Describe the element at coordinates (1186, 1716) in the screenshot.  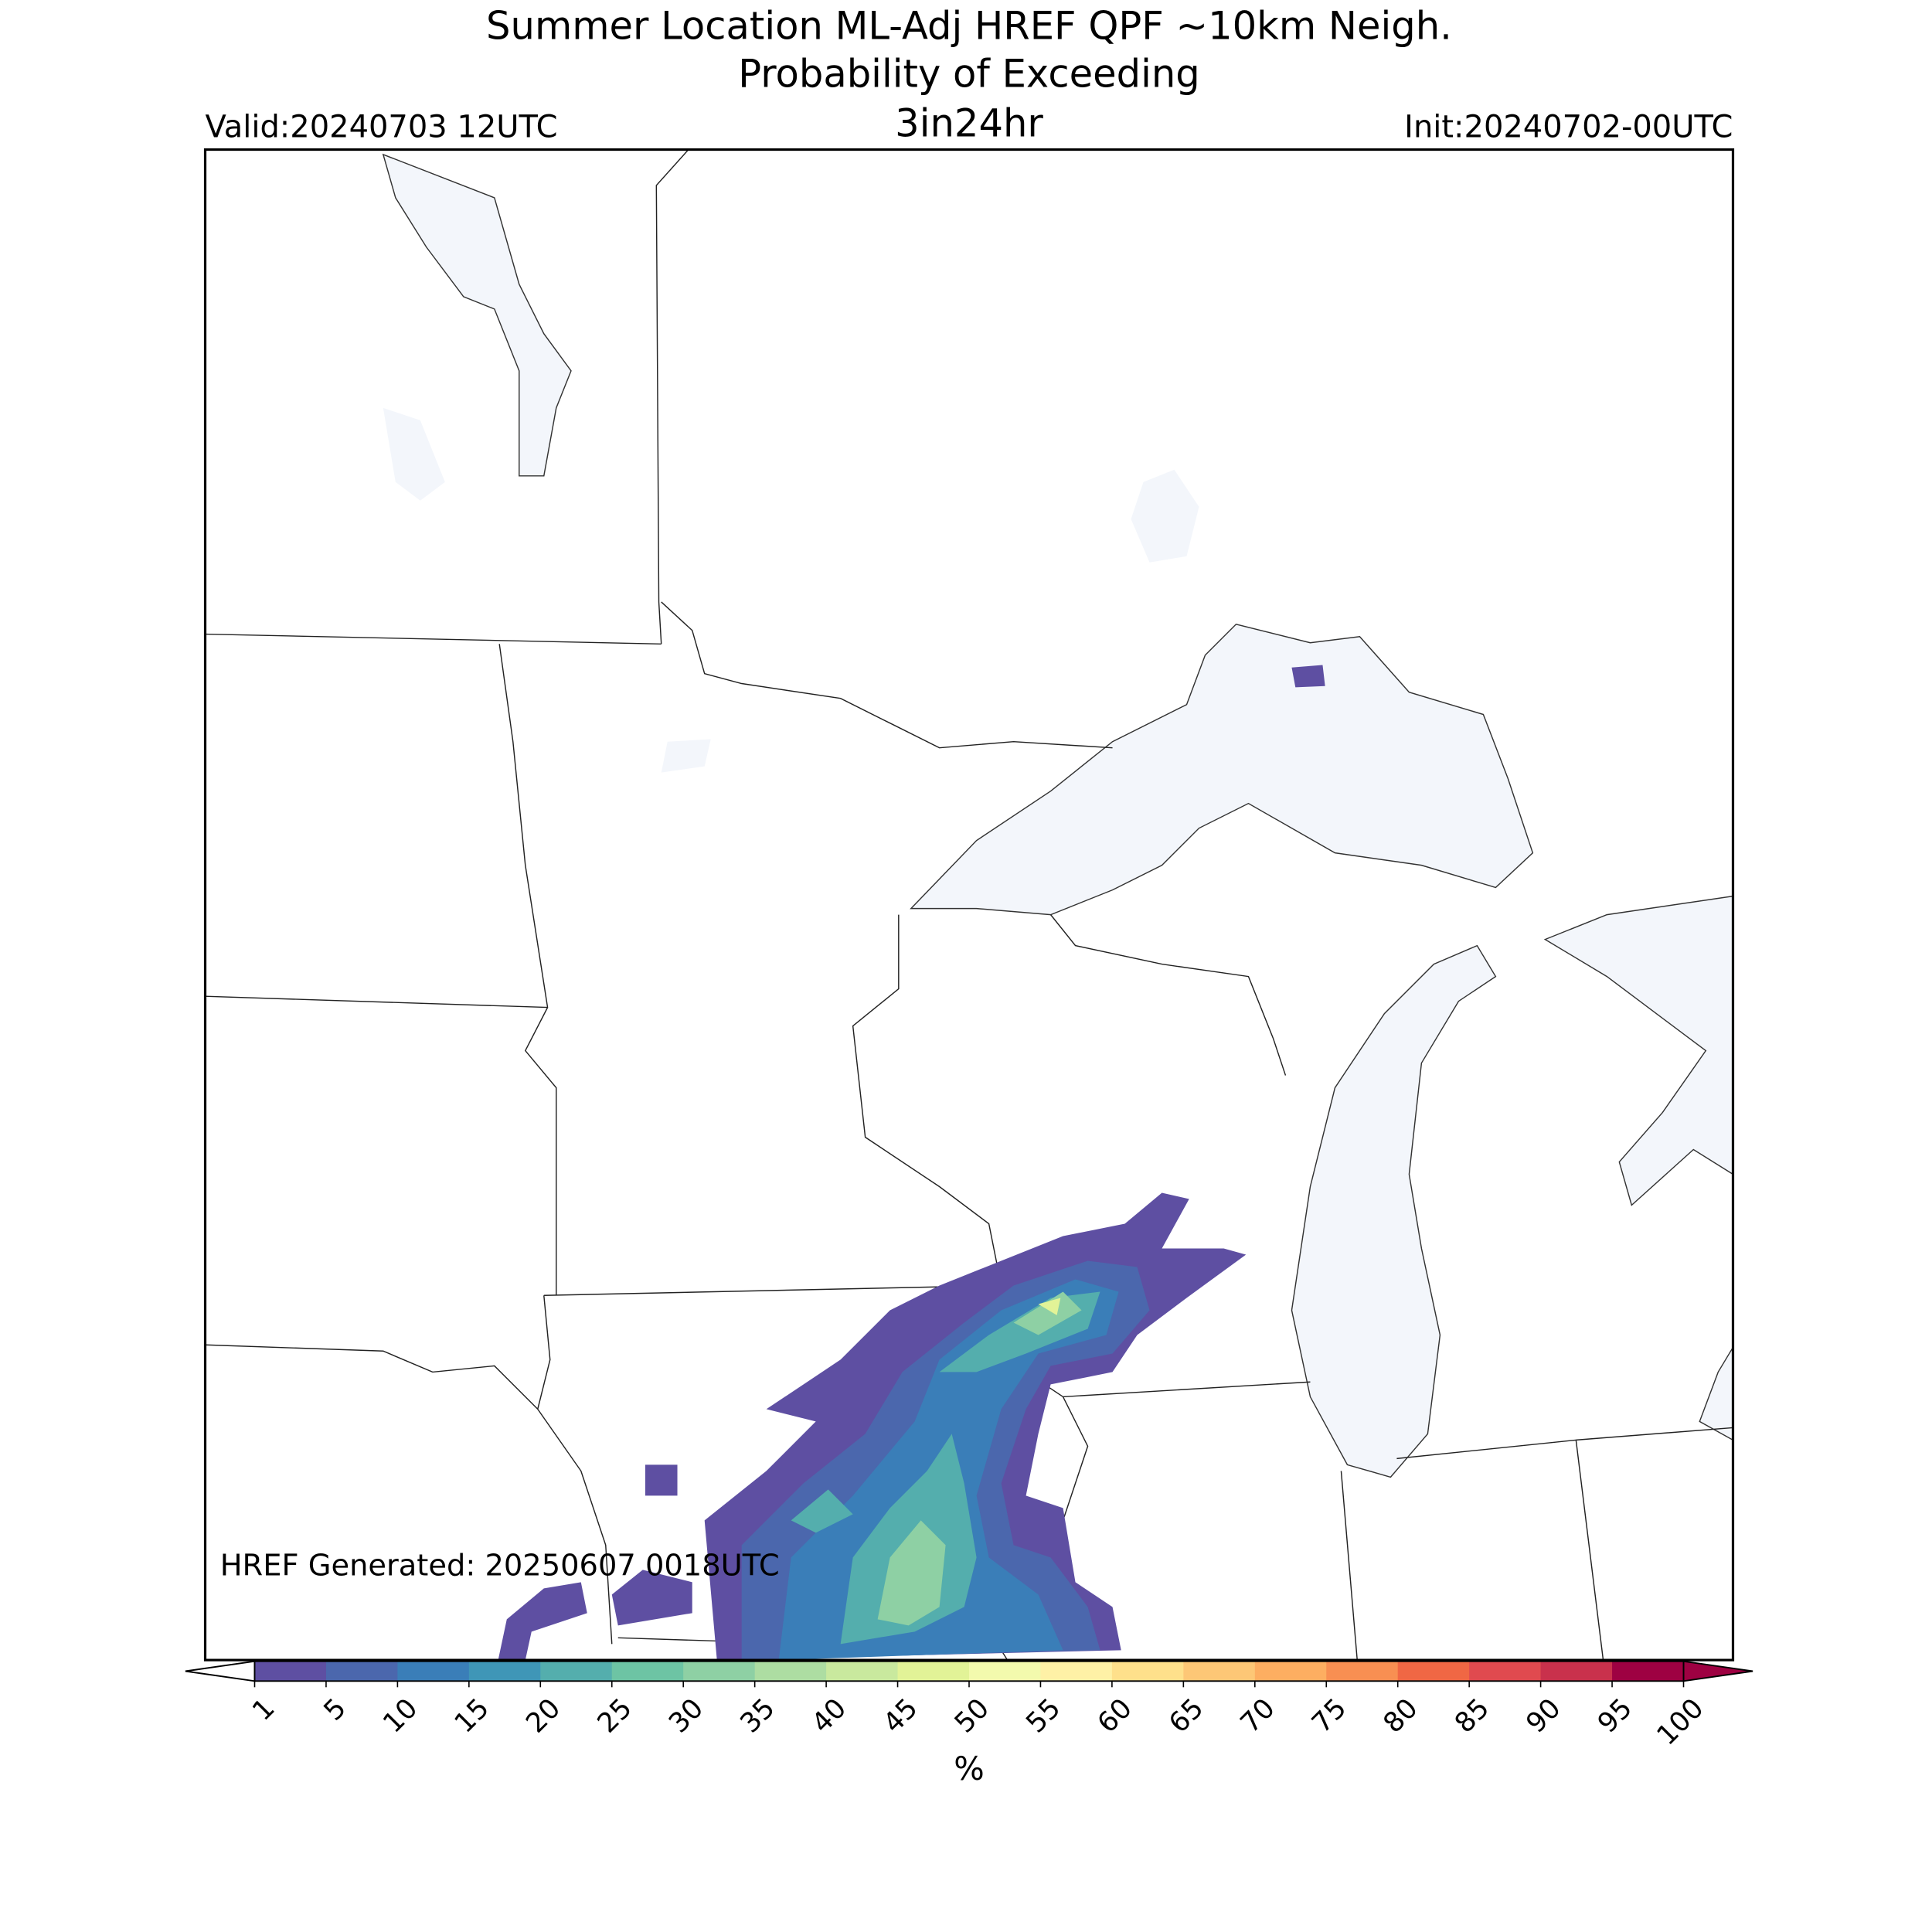
I see `colorbar-tick-label: 65` at that location.